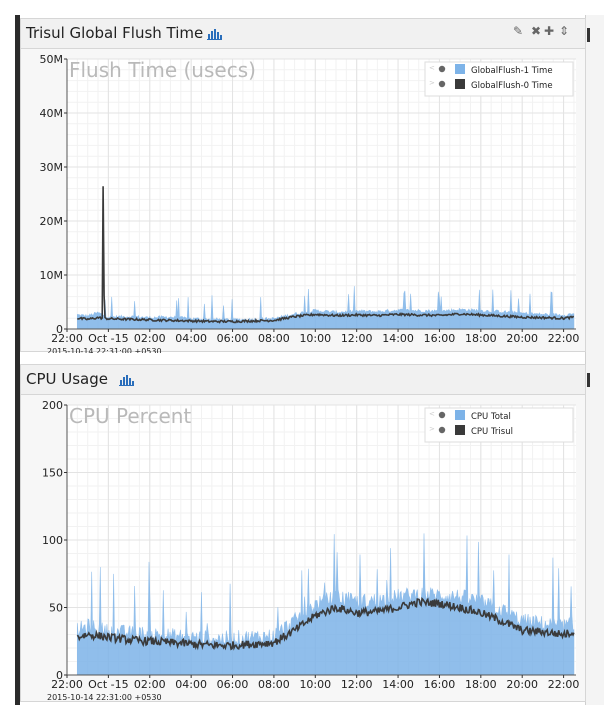 The image size is (604, 720). What do you see at coordinates (67, 379) in the screenshot?
I see `panel-title: CPU Usage` at bounding box center [67, 379].